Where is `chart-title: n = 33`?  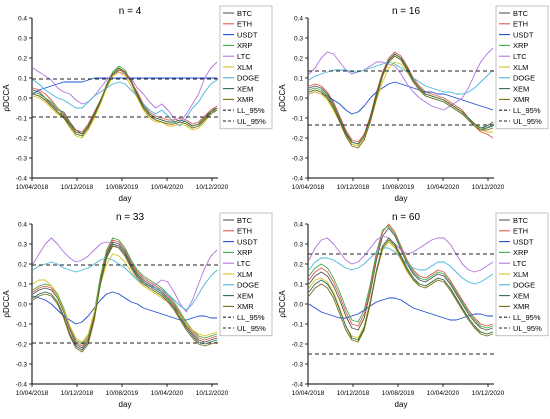 chart-title: n = 33 is located at coordinates (130, 217).